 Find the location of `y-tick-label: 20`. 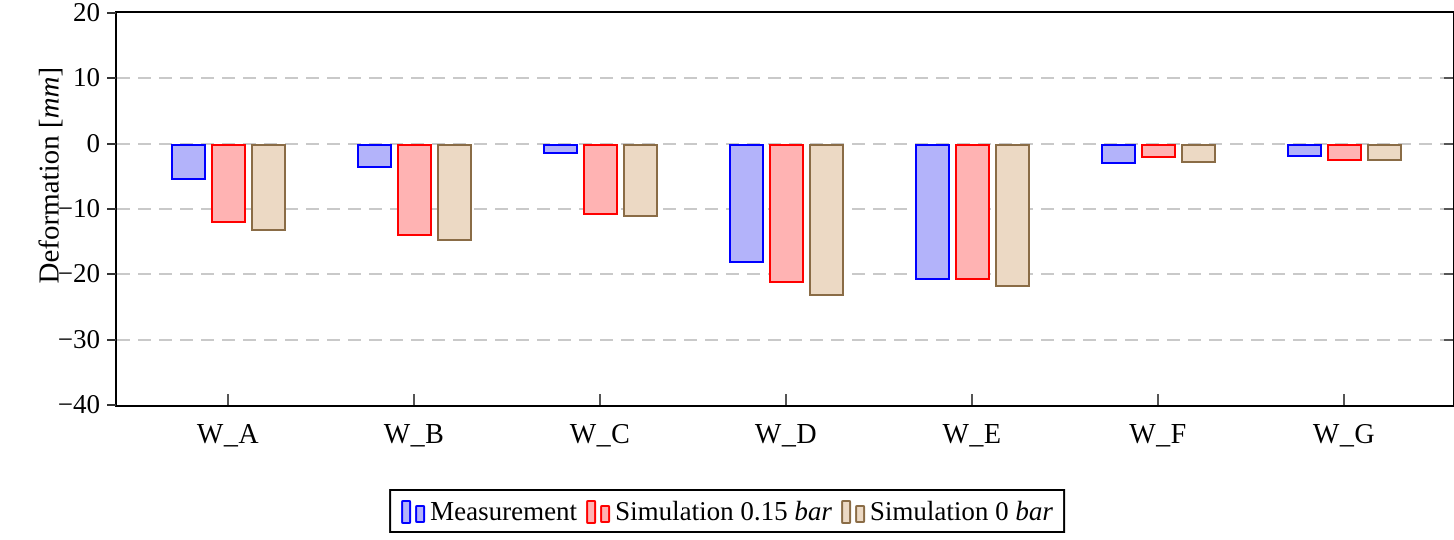

y-tick-label: 20 is located at coordinates (86, 13).